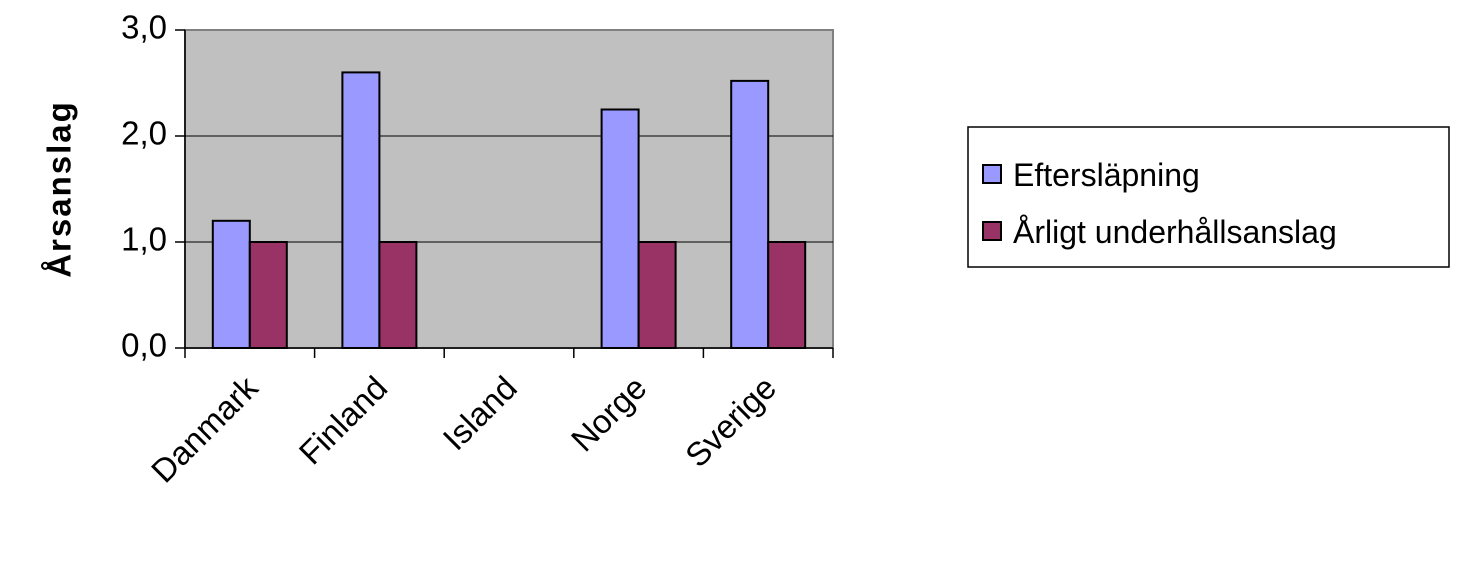 The image size is (1462, 568). Describe the element at coordinates (144, 186) in the screenshot. I see `y-tick-labels: 0,0 1,0 2,0 3,0` at that location.